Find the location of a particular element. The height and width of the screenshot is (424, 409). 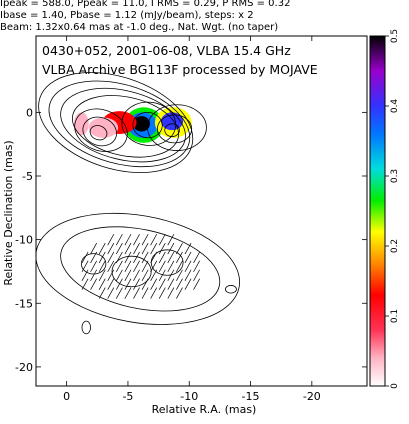

colorbar-tick-label: 0.1 is located at coordinates (395, 316).